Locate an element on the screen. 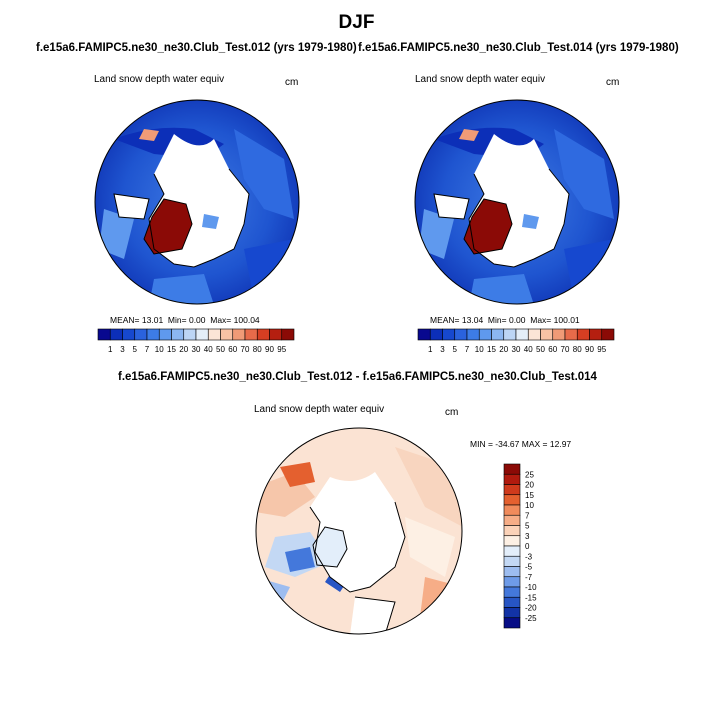  panel1-colorbar-tick-label: 90 is located at coordinates (269, 349).